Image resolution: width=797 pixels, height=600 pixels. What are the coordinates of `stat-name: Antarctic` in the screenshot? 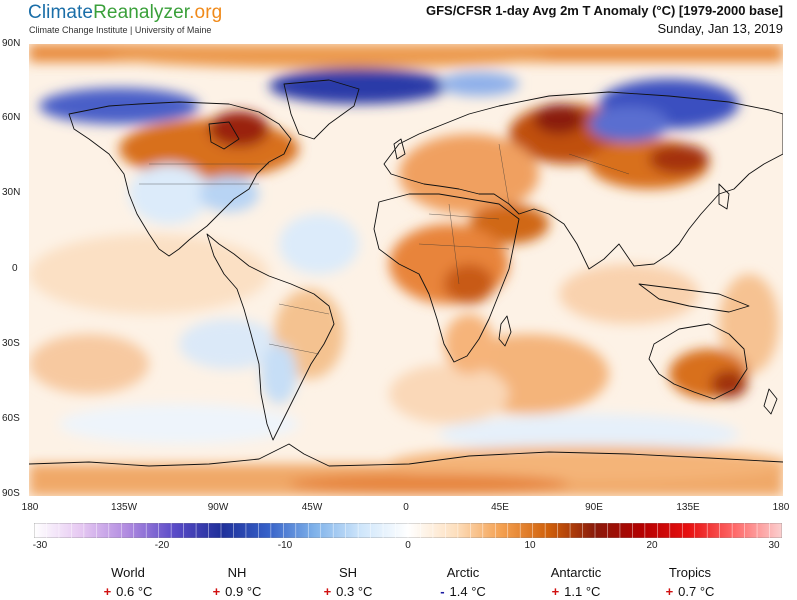 It's located at (576, 572).